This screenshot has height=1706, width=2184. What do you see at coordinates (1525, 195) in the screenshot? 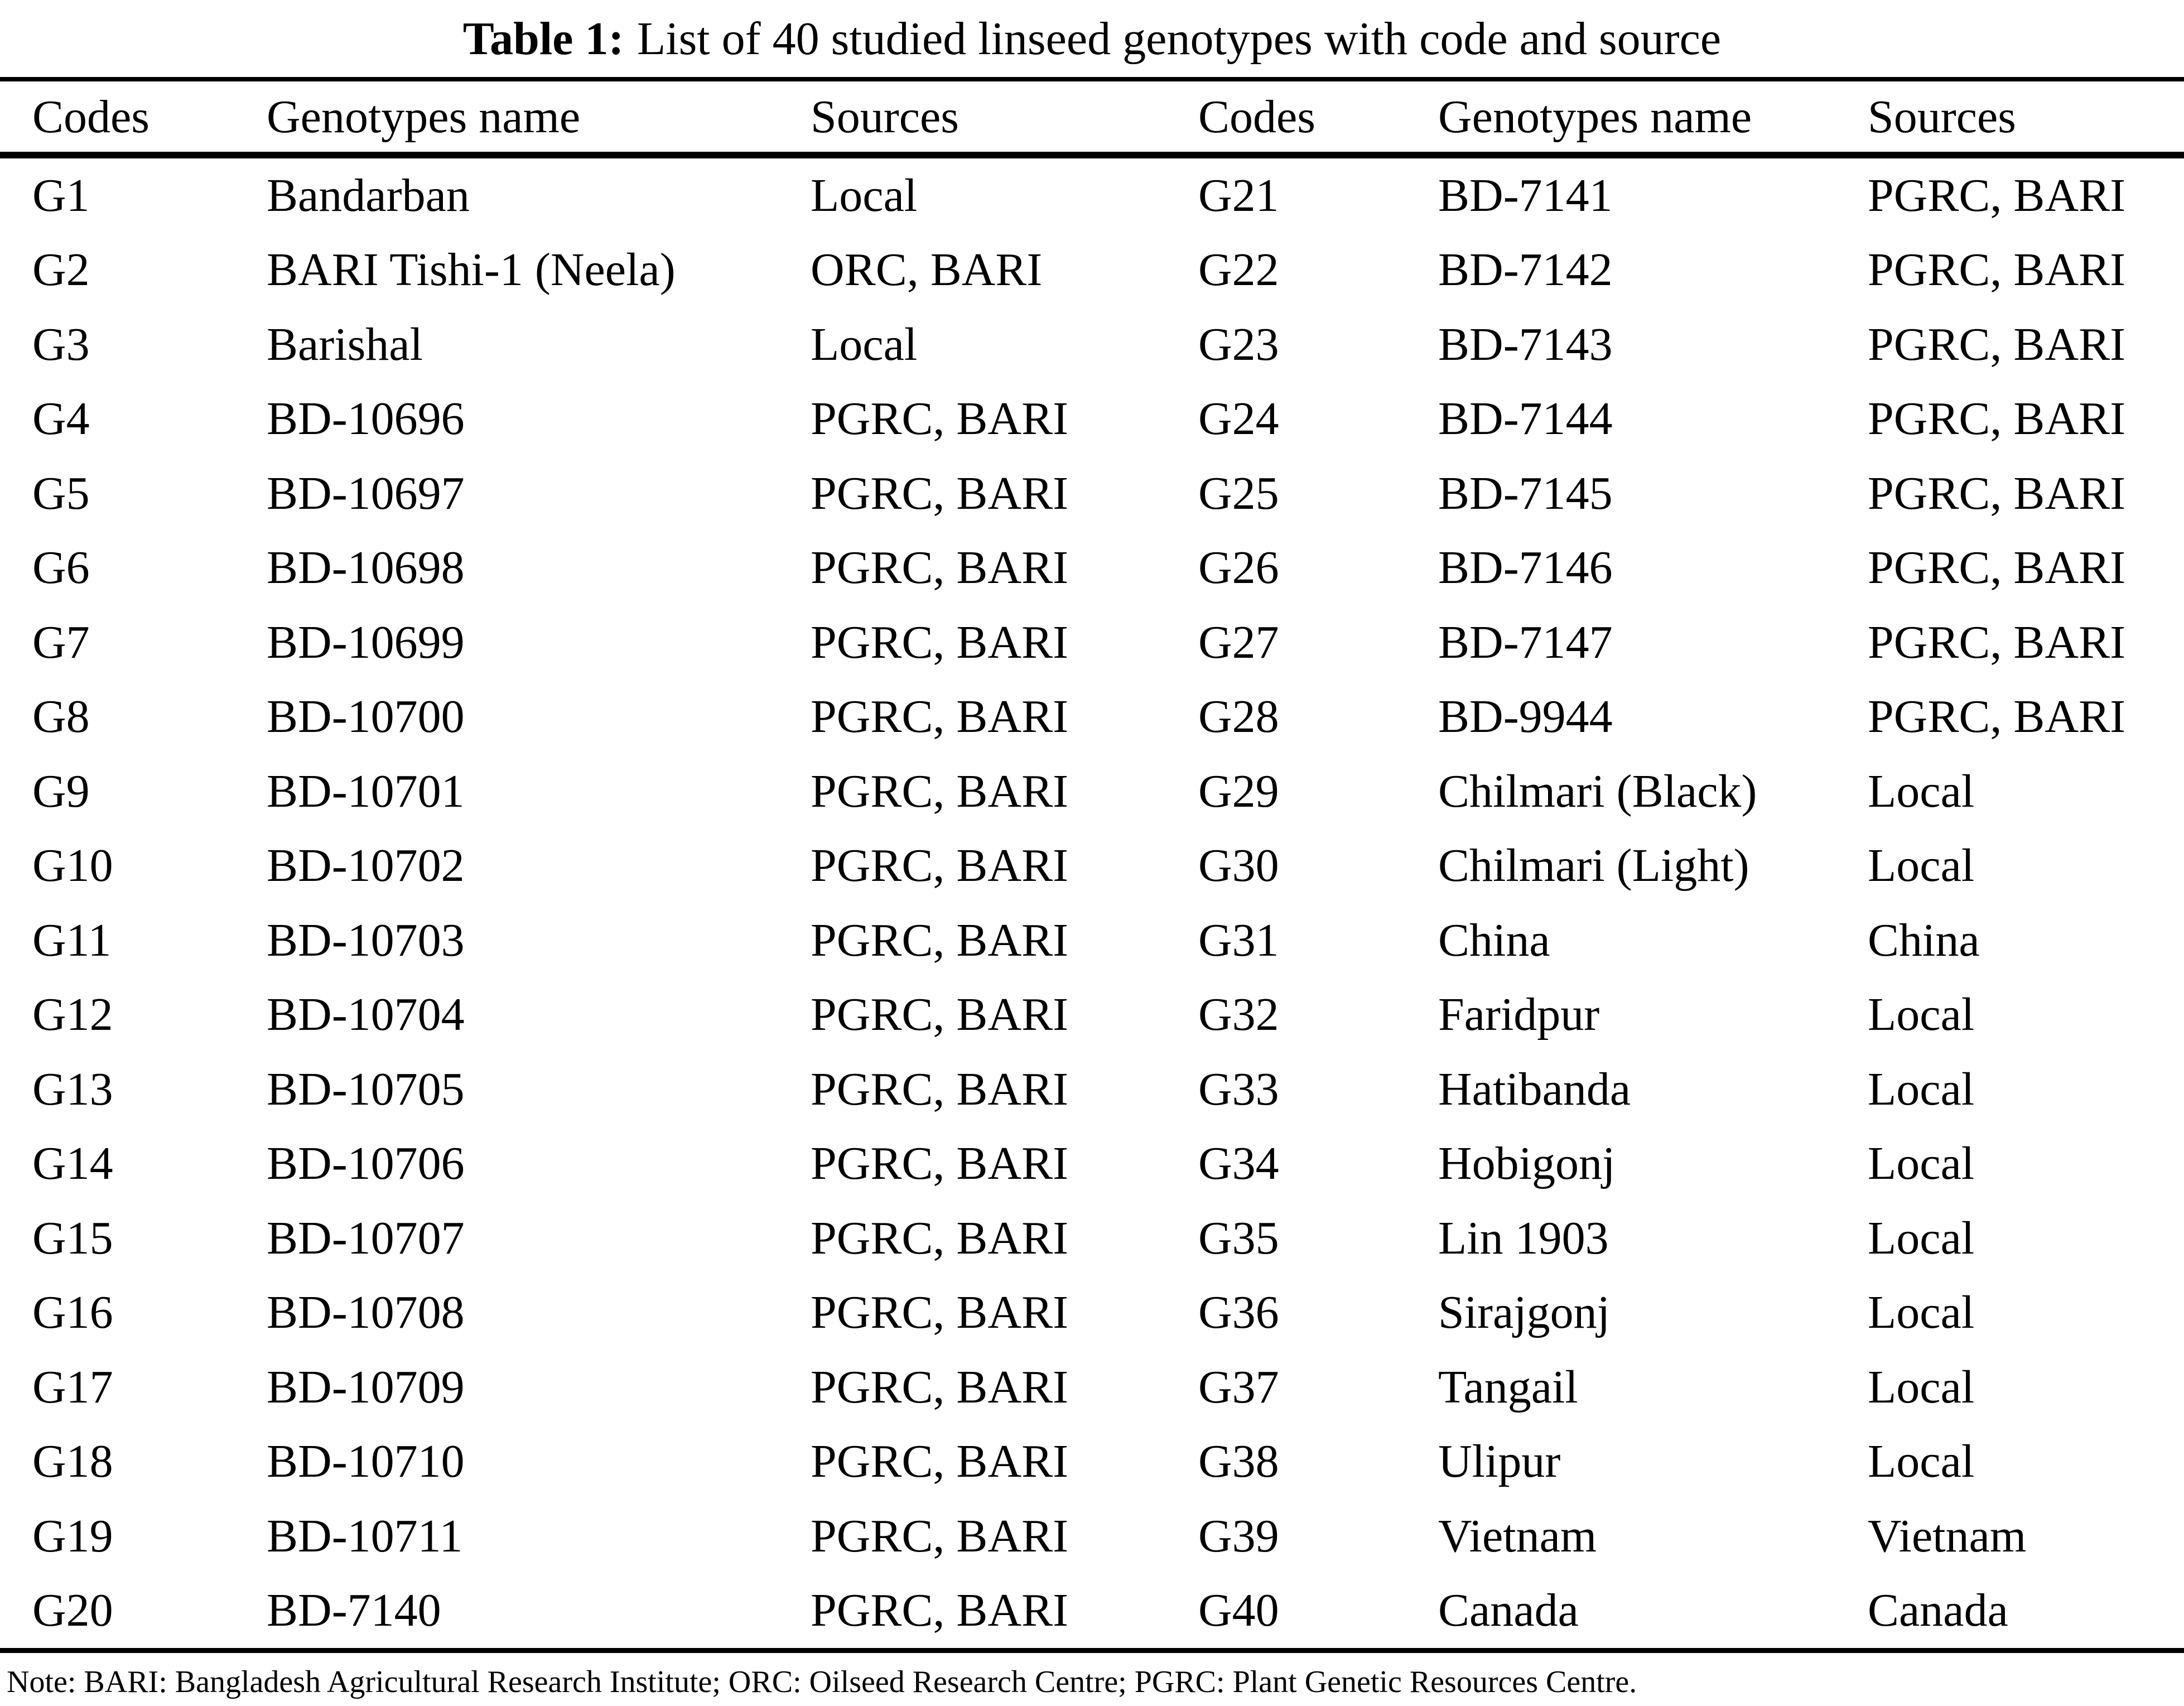
I see `genotype-cell-right: BD-7141` at bounding box center [1525, 195].